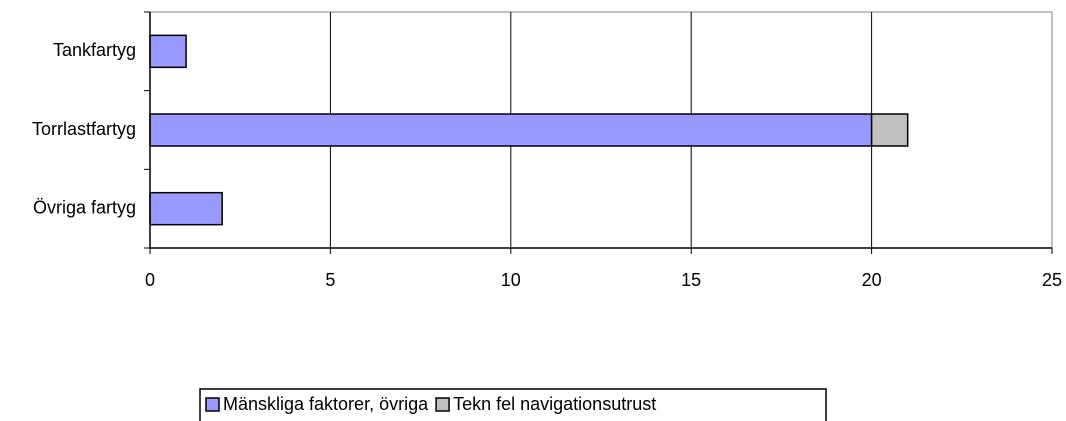 The image size is (1066, 421). Describe the element at coordinates (554, 404) in the screenshot. I see `legend-label: Tekn fel navigationsutrust` at that location.